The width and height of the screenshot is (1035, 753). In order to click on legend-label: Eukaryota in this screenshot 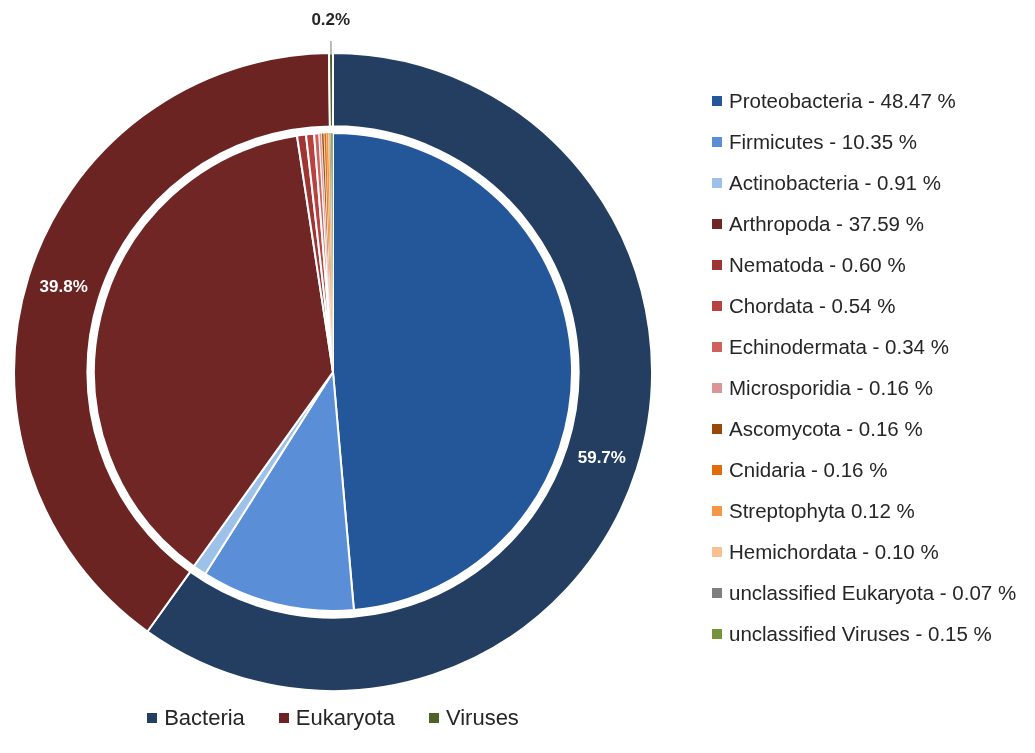, I will do `click(345, 718)`.